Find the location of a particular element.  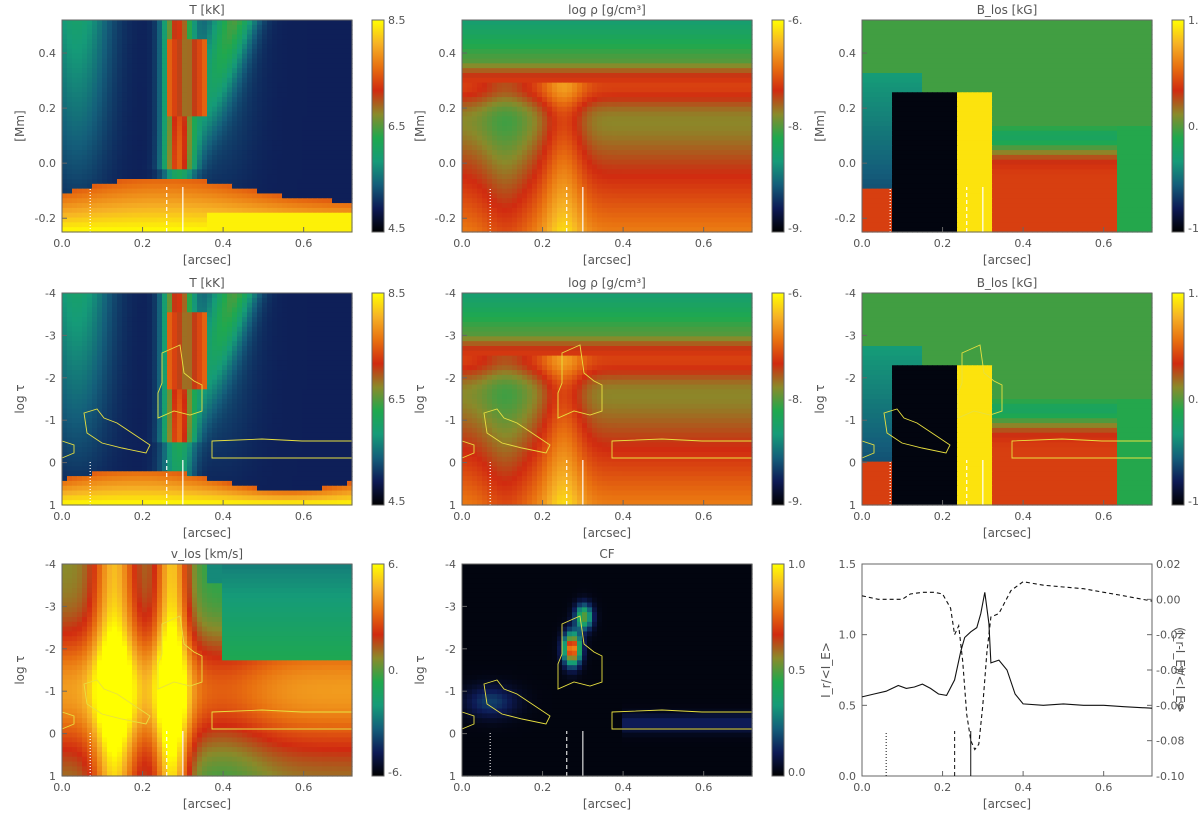

y-right-tick-label: 0.00 is located at coordinates (1168, 599).